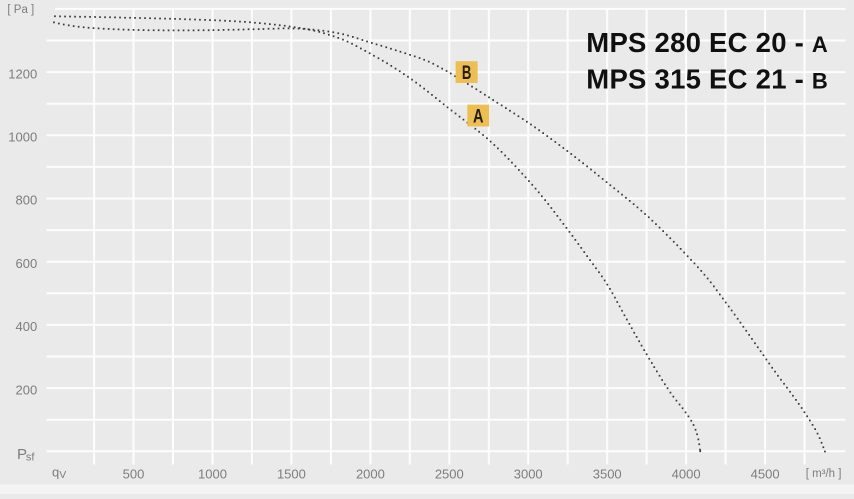  Describe the element at coordinates (26, 454) in the screenshot. I see `svg-text: Psf` at that location.